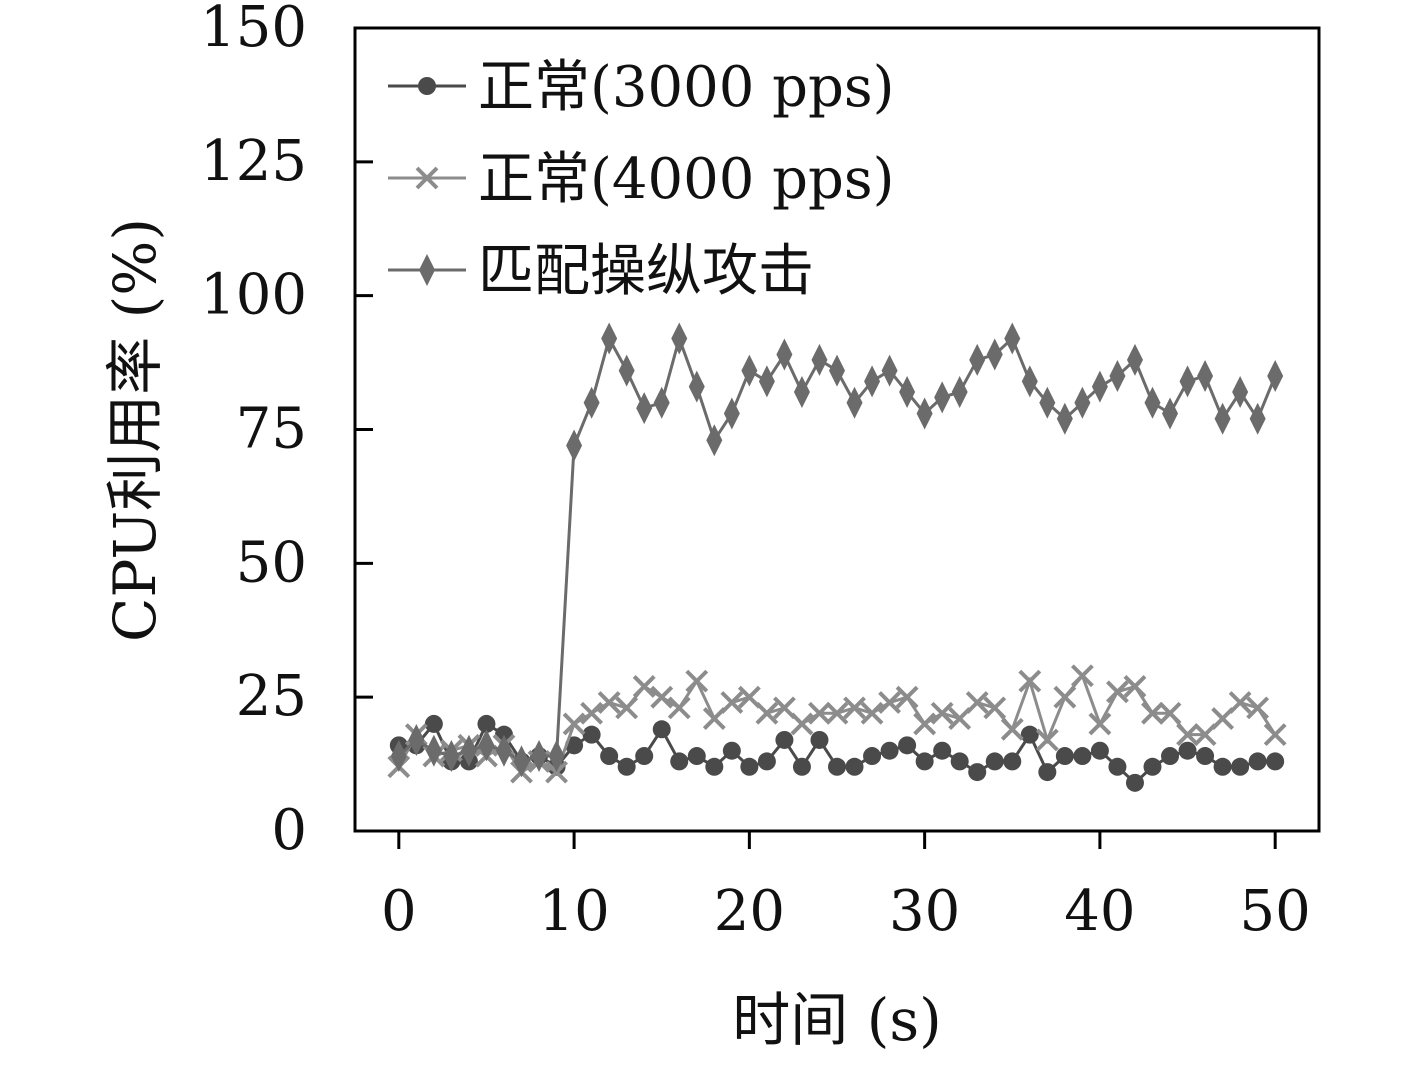 The image size is (1417, 1065). I want to click on y-tick-label: 150, so click(253, 30).